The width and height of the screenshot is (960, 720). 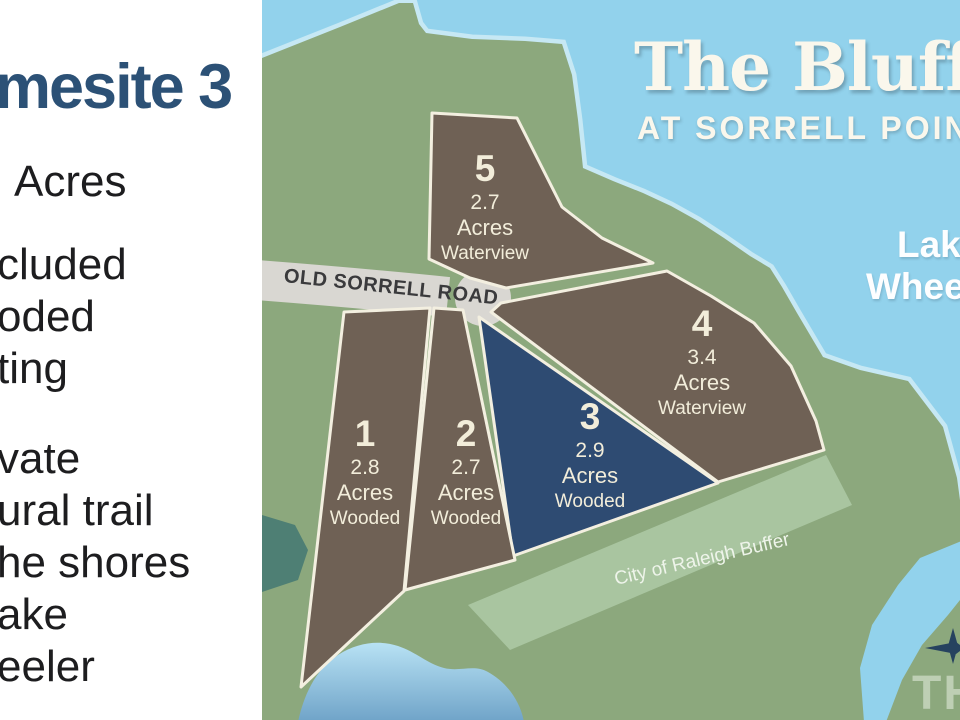 What do you see at coordinates (702, 357) in the screenshot?
I see `lot-acreage: 3.4` at bounding box center [702, 357].